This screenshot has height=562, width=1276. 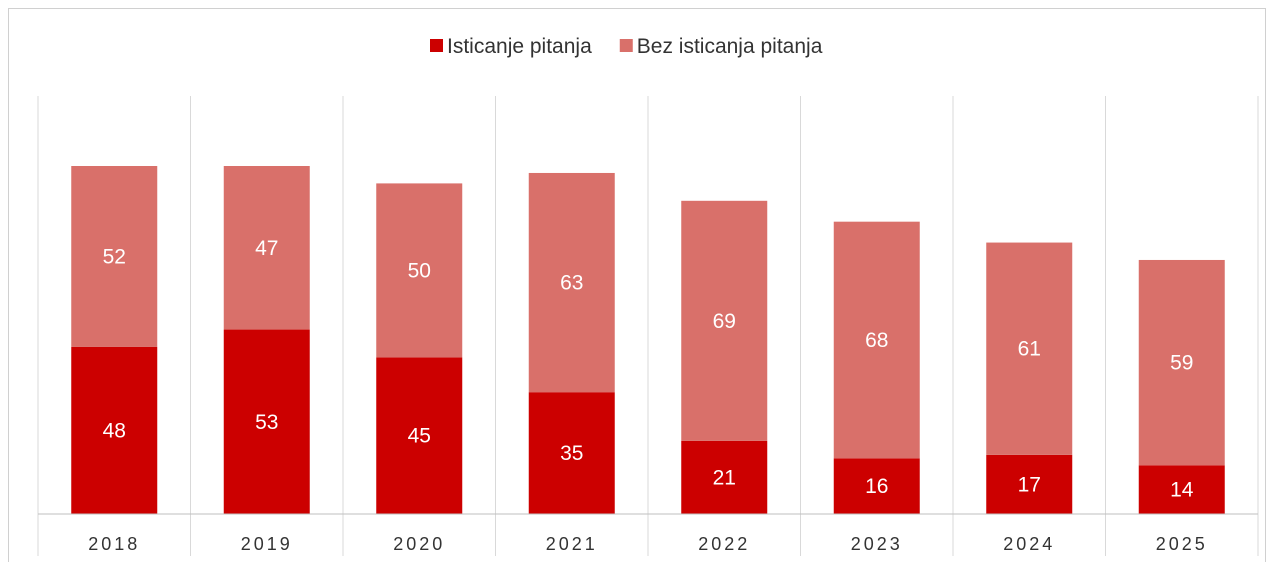 I want to click on data-label: 50, so click(x=419, y=270).